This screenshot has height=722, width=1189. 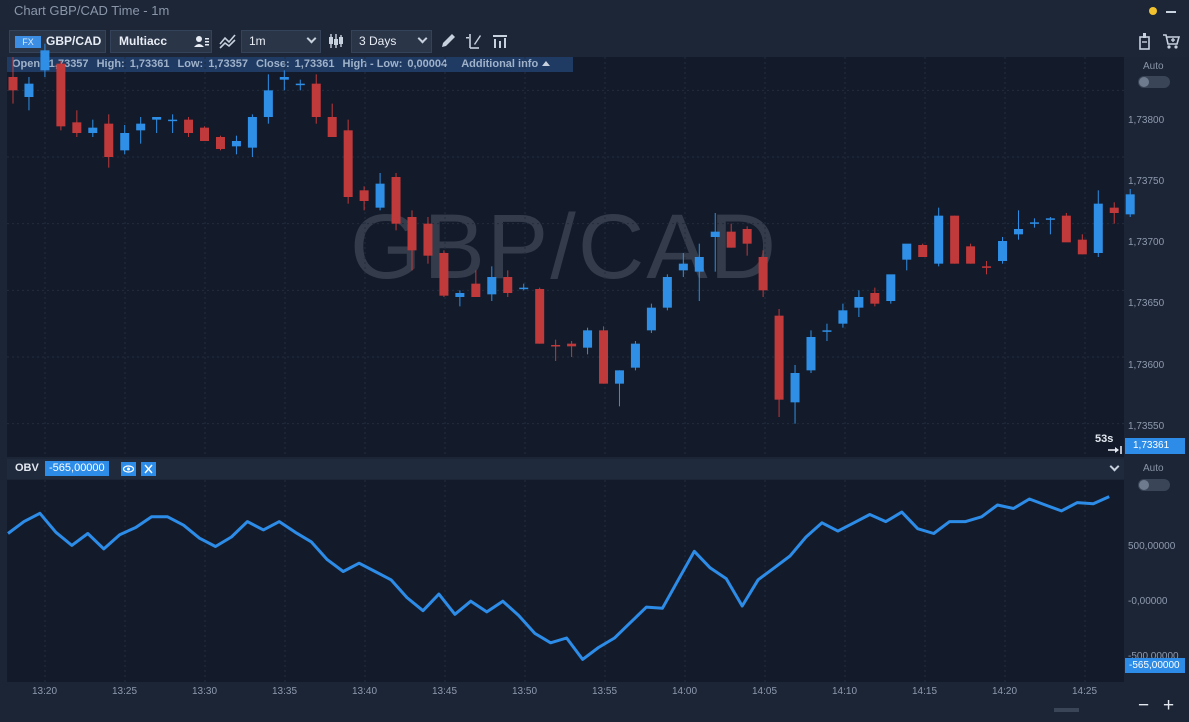 What do you see at coordinates (448, 41) in the screenshot?
I see `draw-icon` at bounding box center [448, 41].